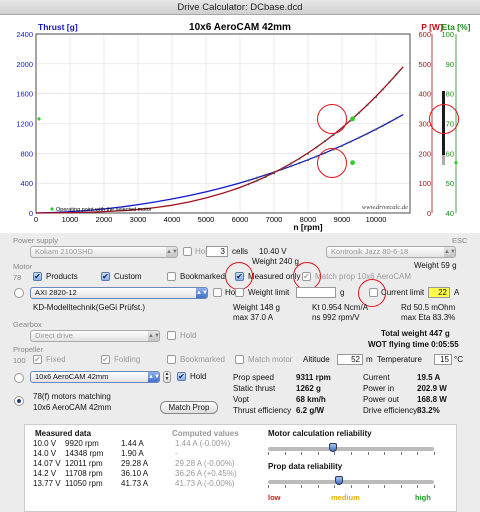 The width and height of the screenshot is (480, 512). I want to click on operating-marker-right, so click(456, 163).